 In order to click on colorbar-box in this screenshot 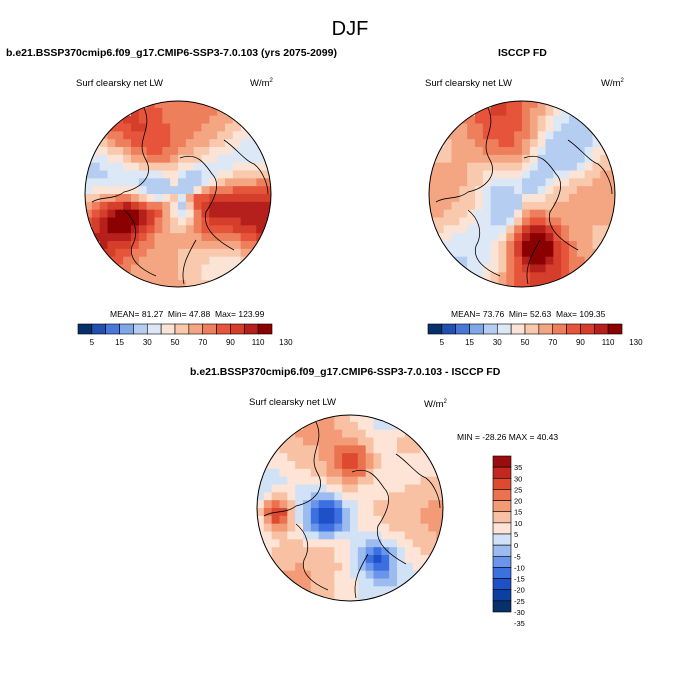, I will do `click(615, 329)`.